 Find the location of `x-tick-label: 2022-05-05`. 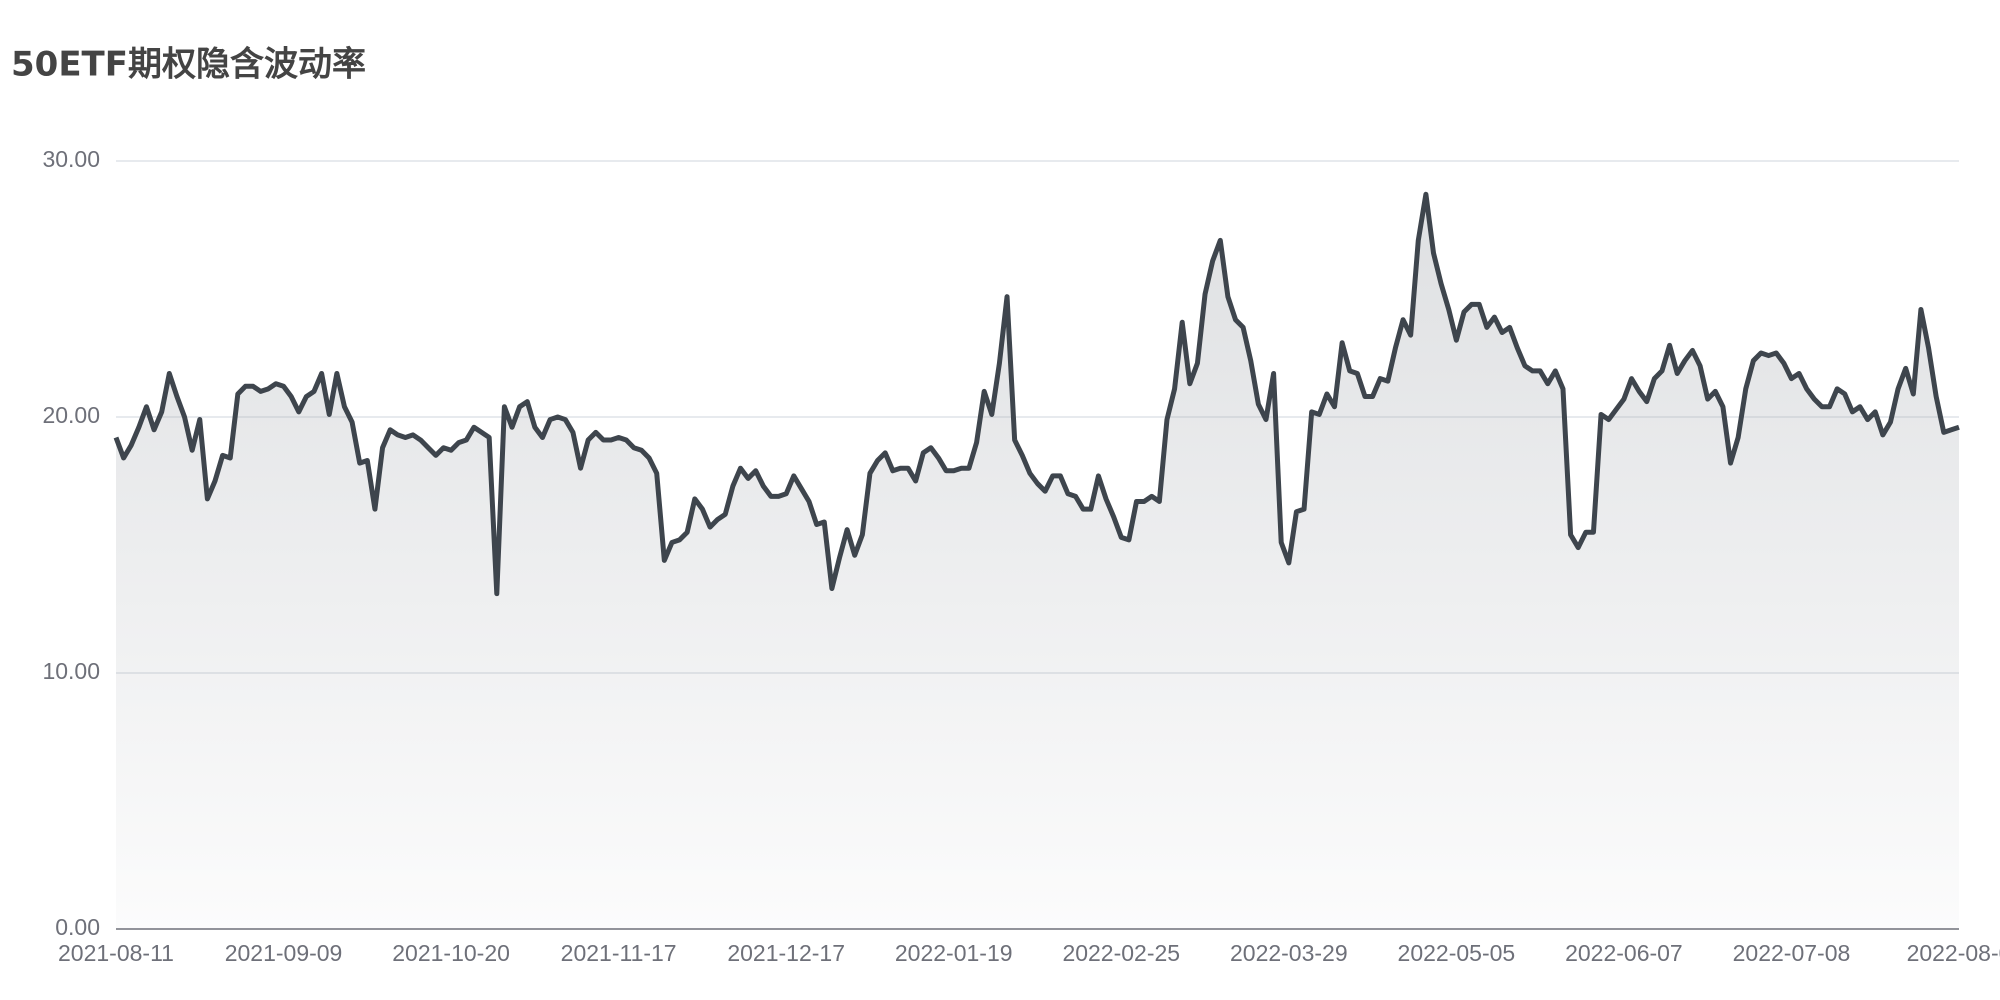

x-tick-label: 2022-05-05 is located at coordinates (1457, 953).